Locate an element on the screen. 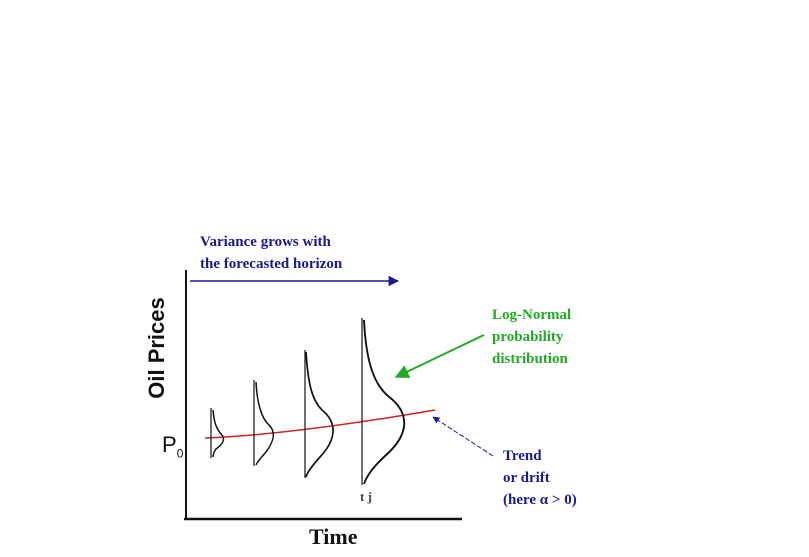 The image size is (809, 557). trend-line-1: Trend is located at coordinates (522, 456).